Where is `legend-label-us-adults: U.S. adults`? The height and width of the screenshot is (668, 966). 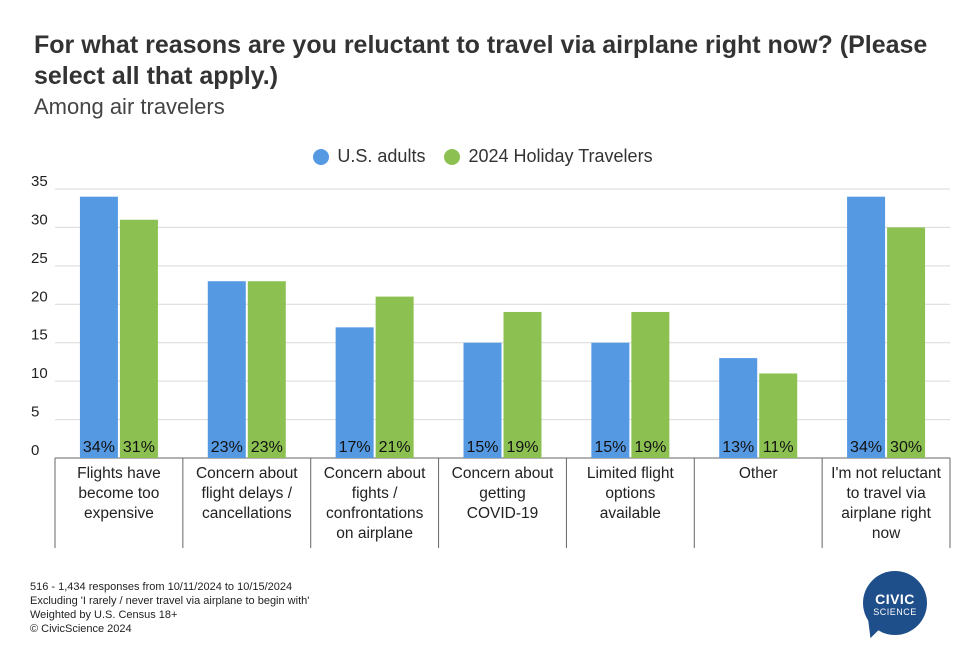 legend-label-us-adults: U.S. adults is located at coordinates (381, 156).